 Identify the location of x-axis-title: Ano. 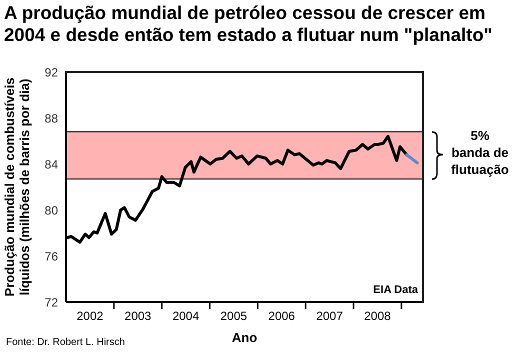
(244, 337).